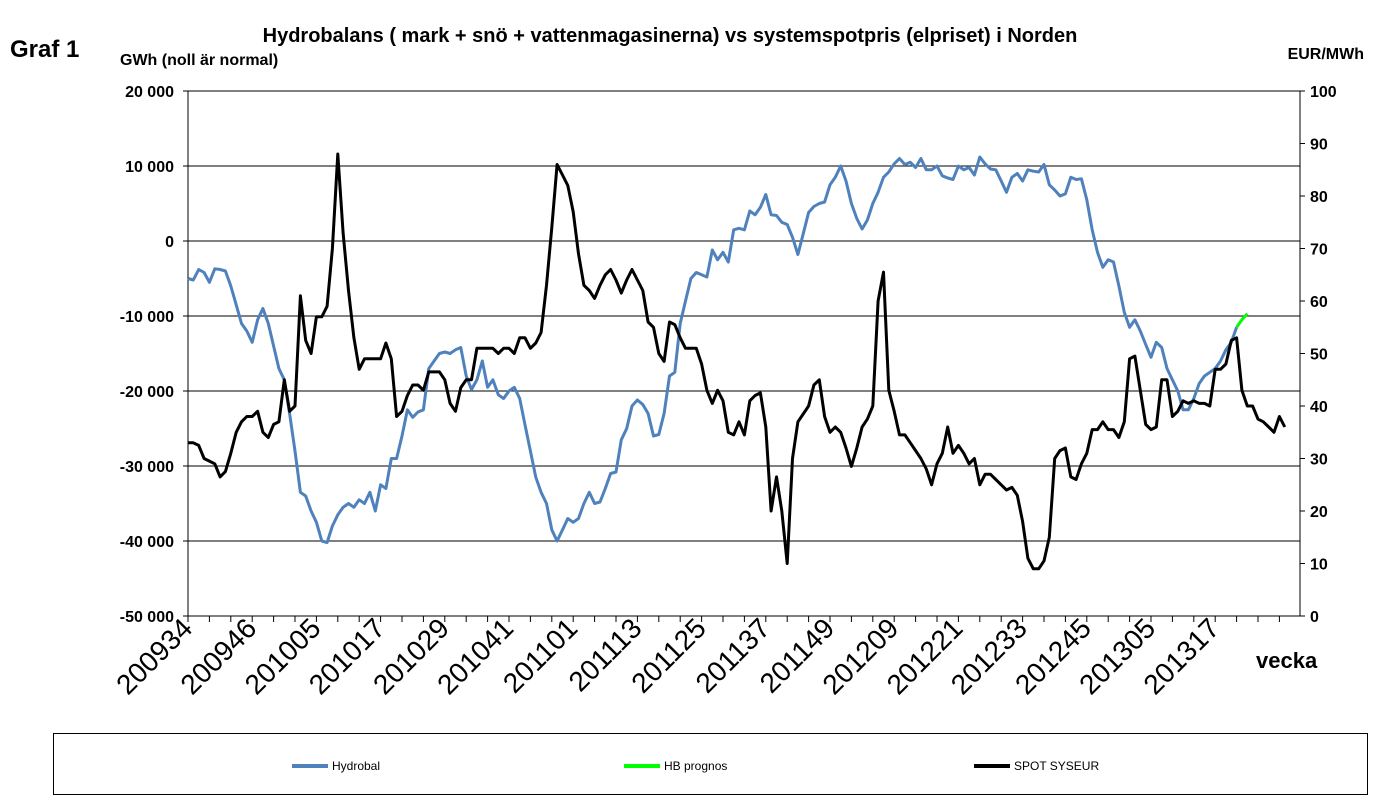  Describe the element at coordinates (1319, 512) in the screenshot. I see `y-right-tick-label: 20` at that location.